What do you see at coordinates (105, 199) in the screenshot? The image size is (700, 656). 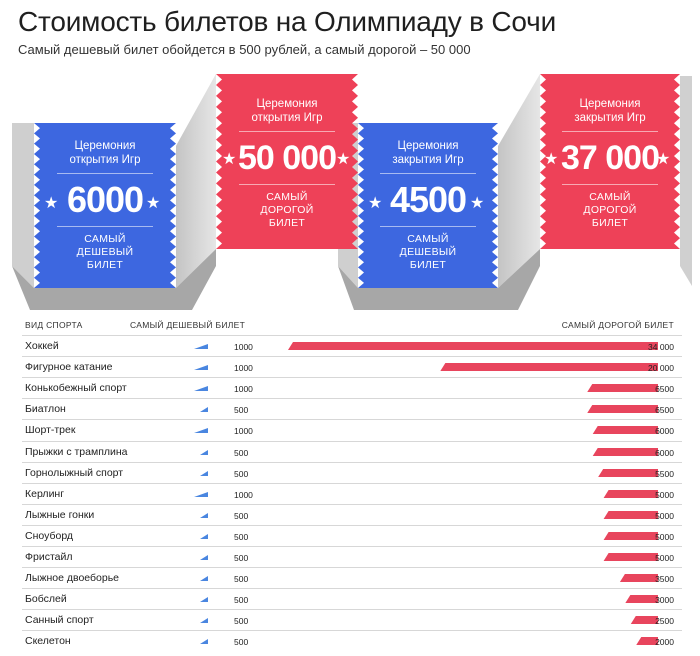 I see `ticket-value: 6000` at bounding box center [105, 199].